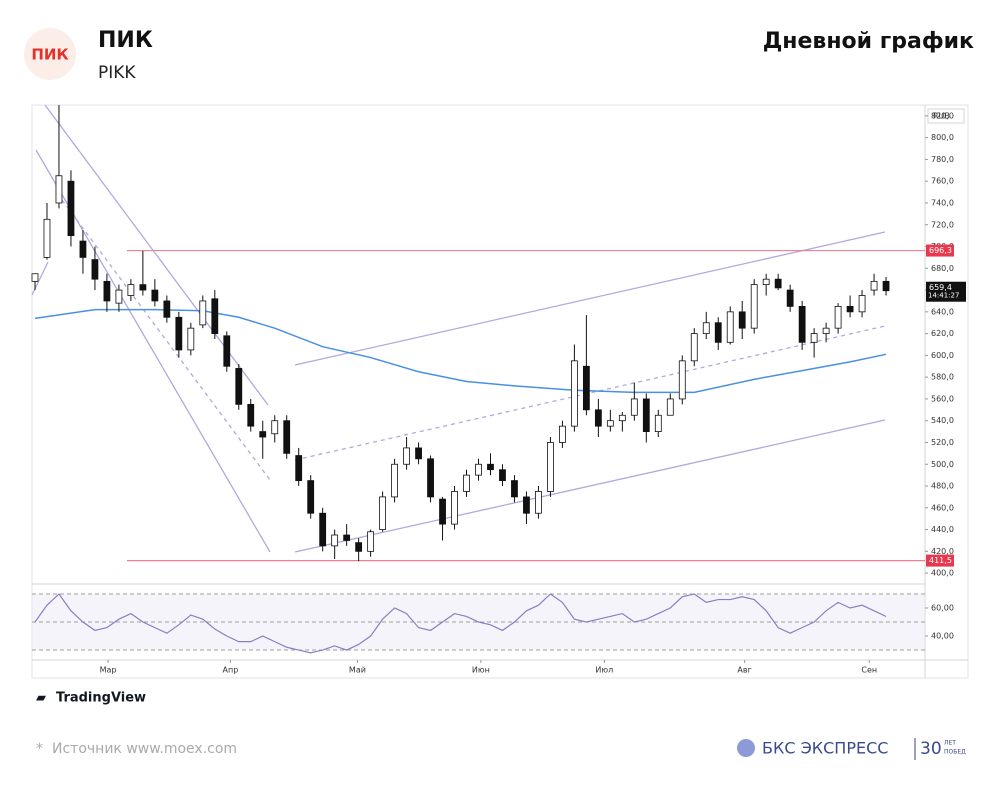  I want to click on y-tick-label: 620,0, so click(942, 333).